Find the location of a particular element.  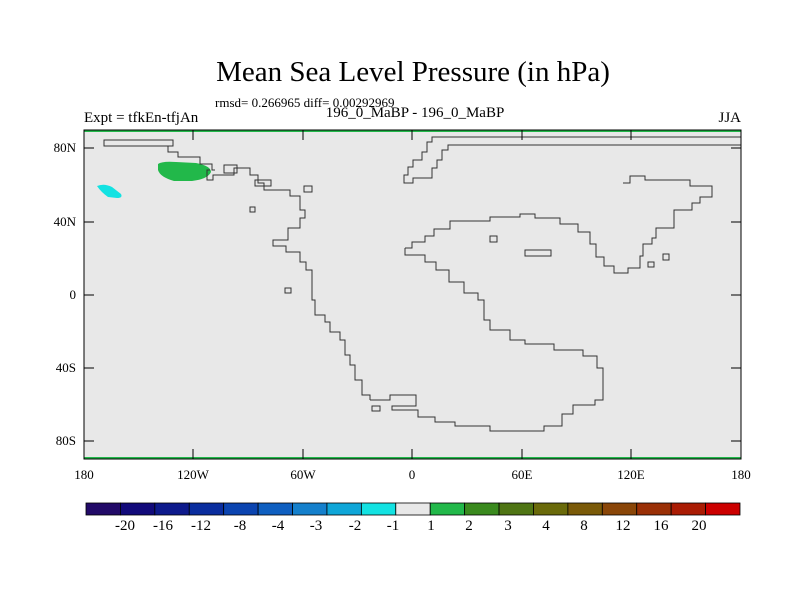

experiment-label: Expt = tfkEn-tfjAn is located at coordinates (141, 118).